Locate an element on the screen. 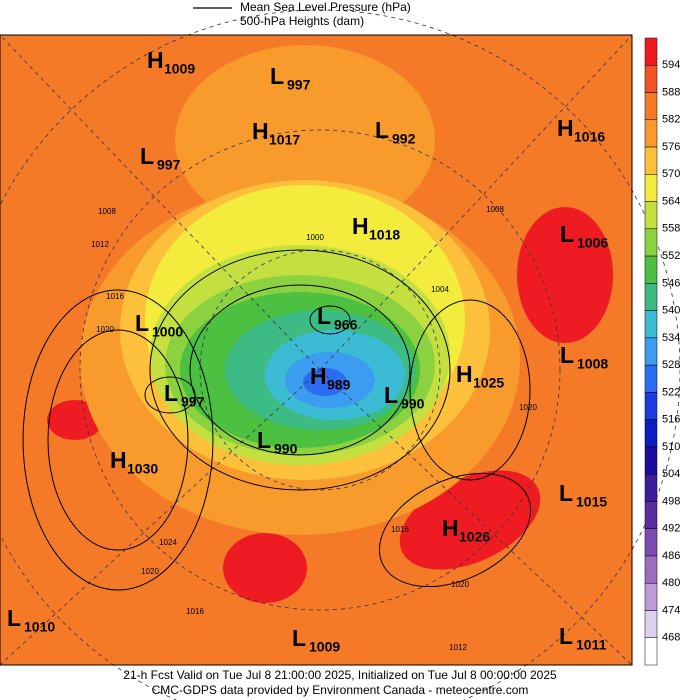 Image resolution: width=680 pixels, height=700 pixels. center-value: 966 is located at coordinates (346, 325).